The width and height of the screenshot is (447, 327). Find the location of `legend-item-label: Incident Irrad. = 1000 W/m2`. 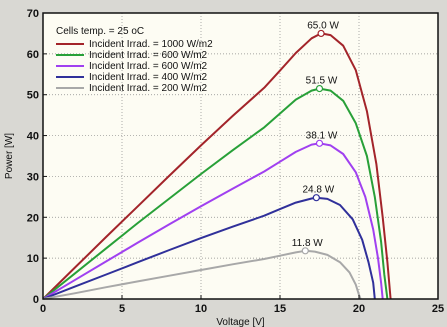

legend-item-label: Incident Irrad. = 1000 W/m2 is located at coordinates (151, 44).